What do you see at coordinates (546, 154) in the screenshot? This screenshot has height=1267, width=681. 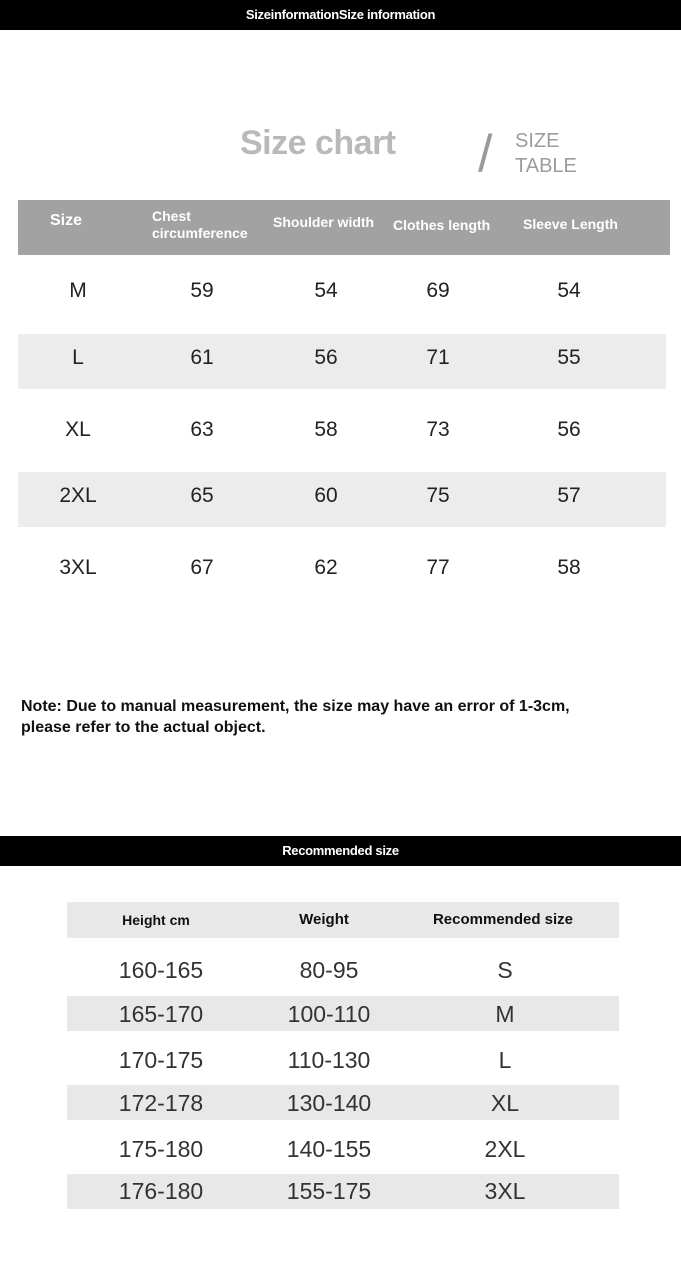 I see `size-table-subtitle: SIZE TABLE` at bounding box center [546, 154].